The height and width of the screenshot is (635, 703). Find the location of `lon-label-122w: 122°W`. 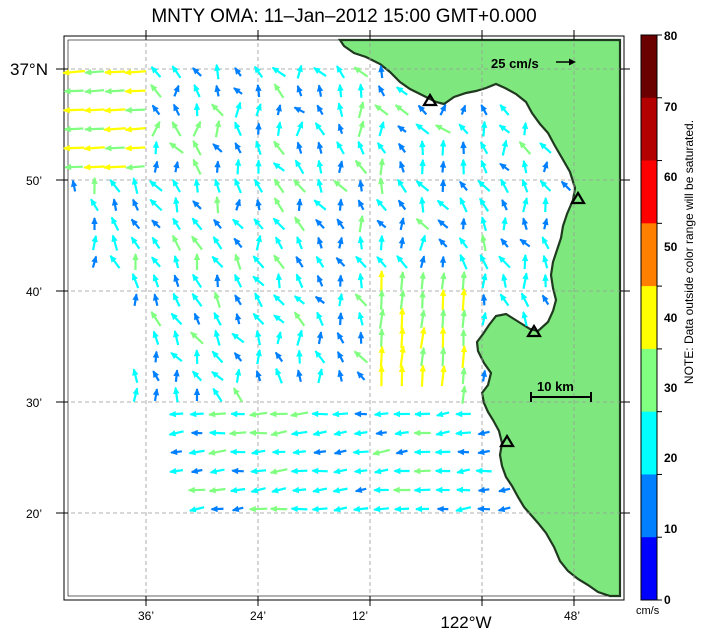

lon-label-122w: 122°W is located at coordinates (465, 622).